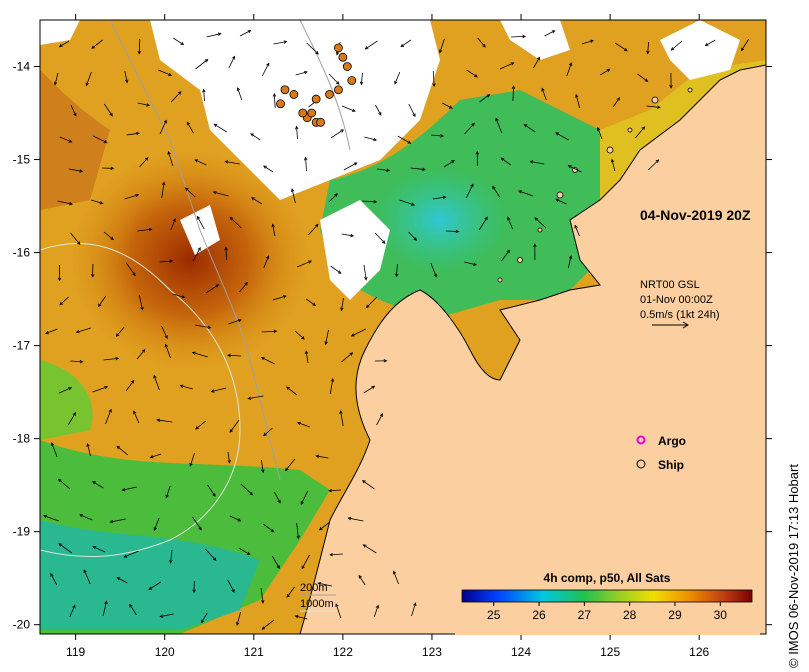 The width and height of the screenshot is (809, 672). Describe the element at coordinates (607, 578) in the screenshot. I see `colorbar-title: 4h comp, p50, All Sats` at that location.